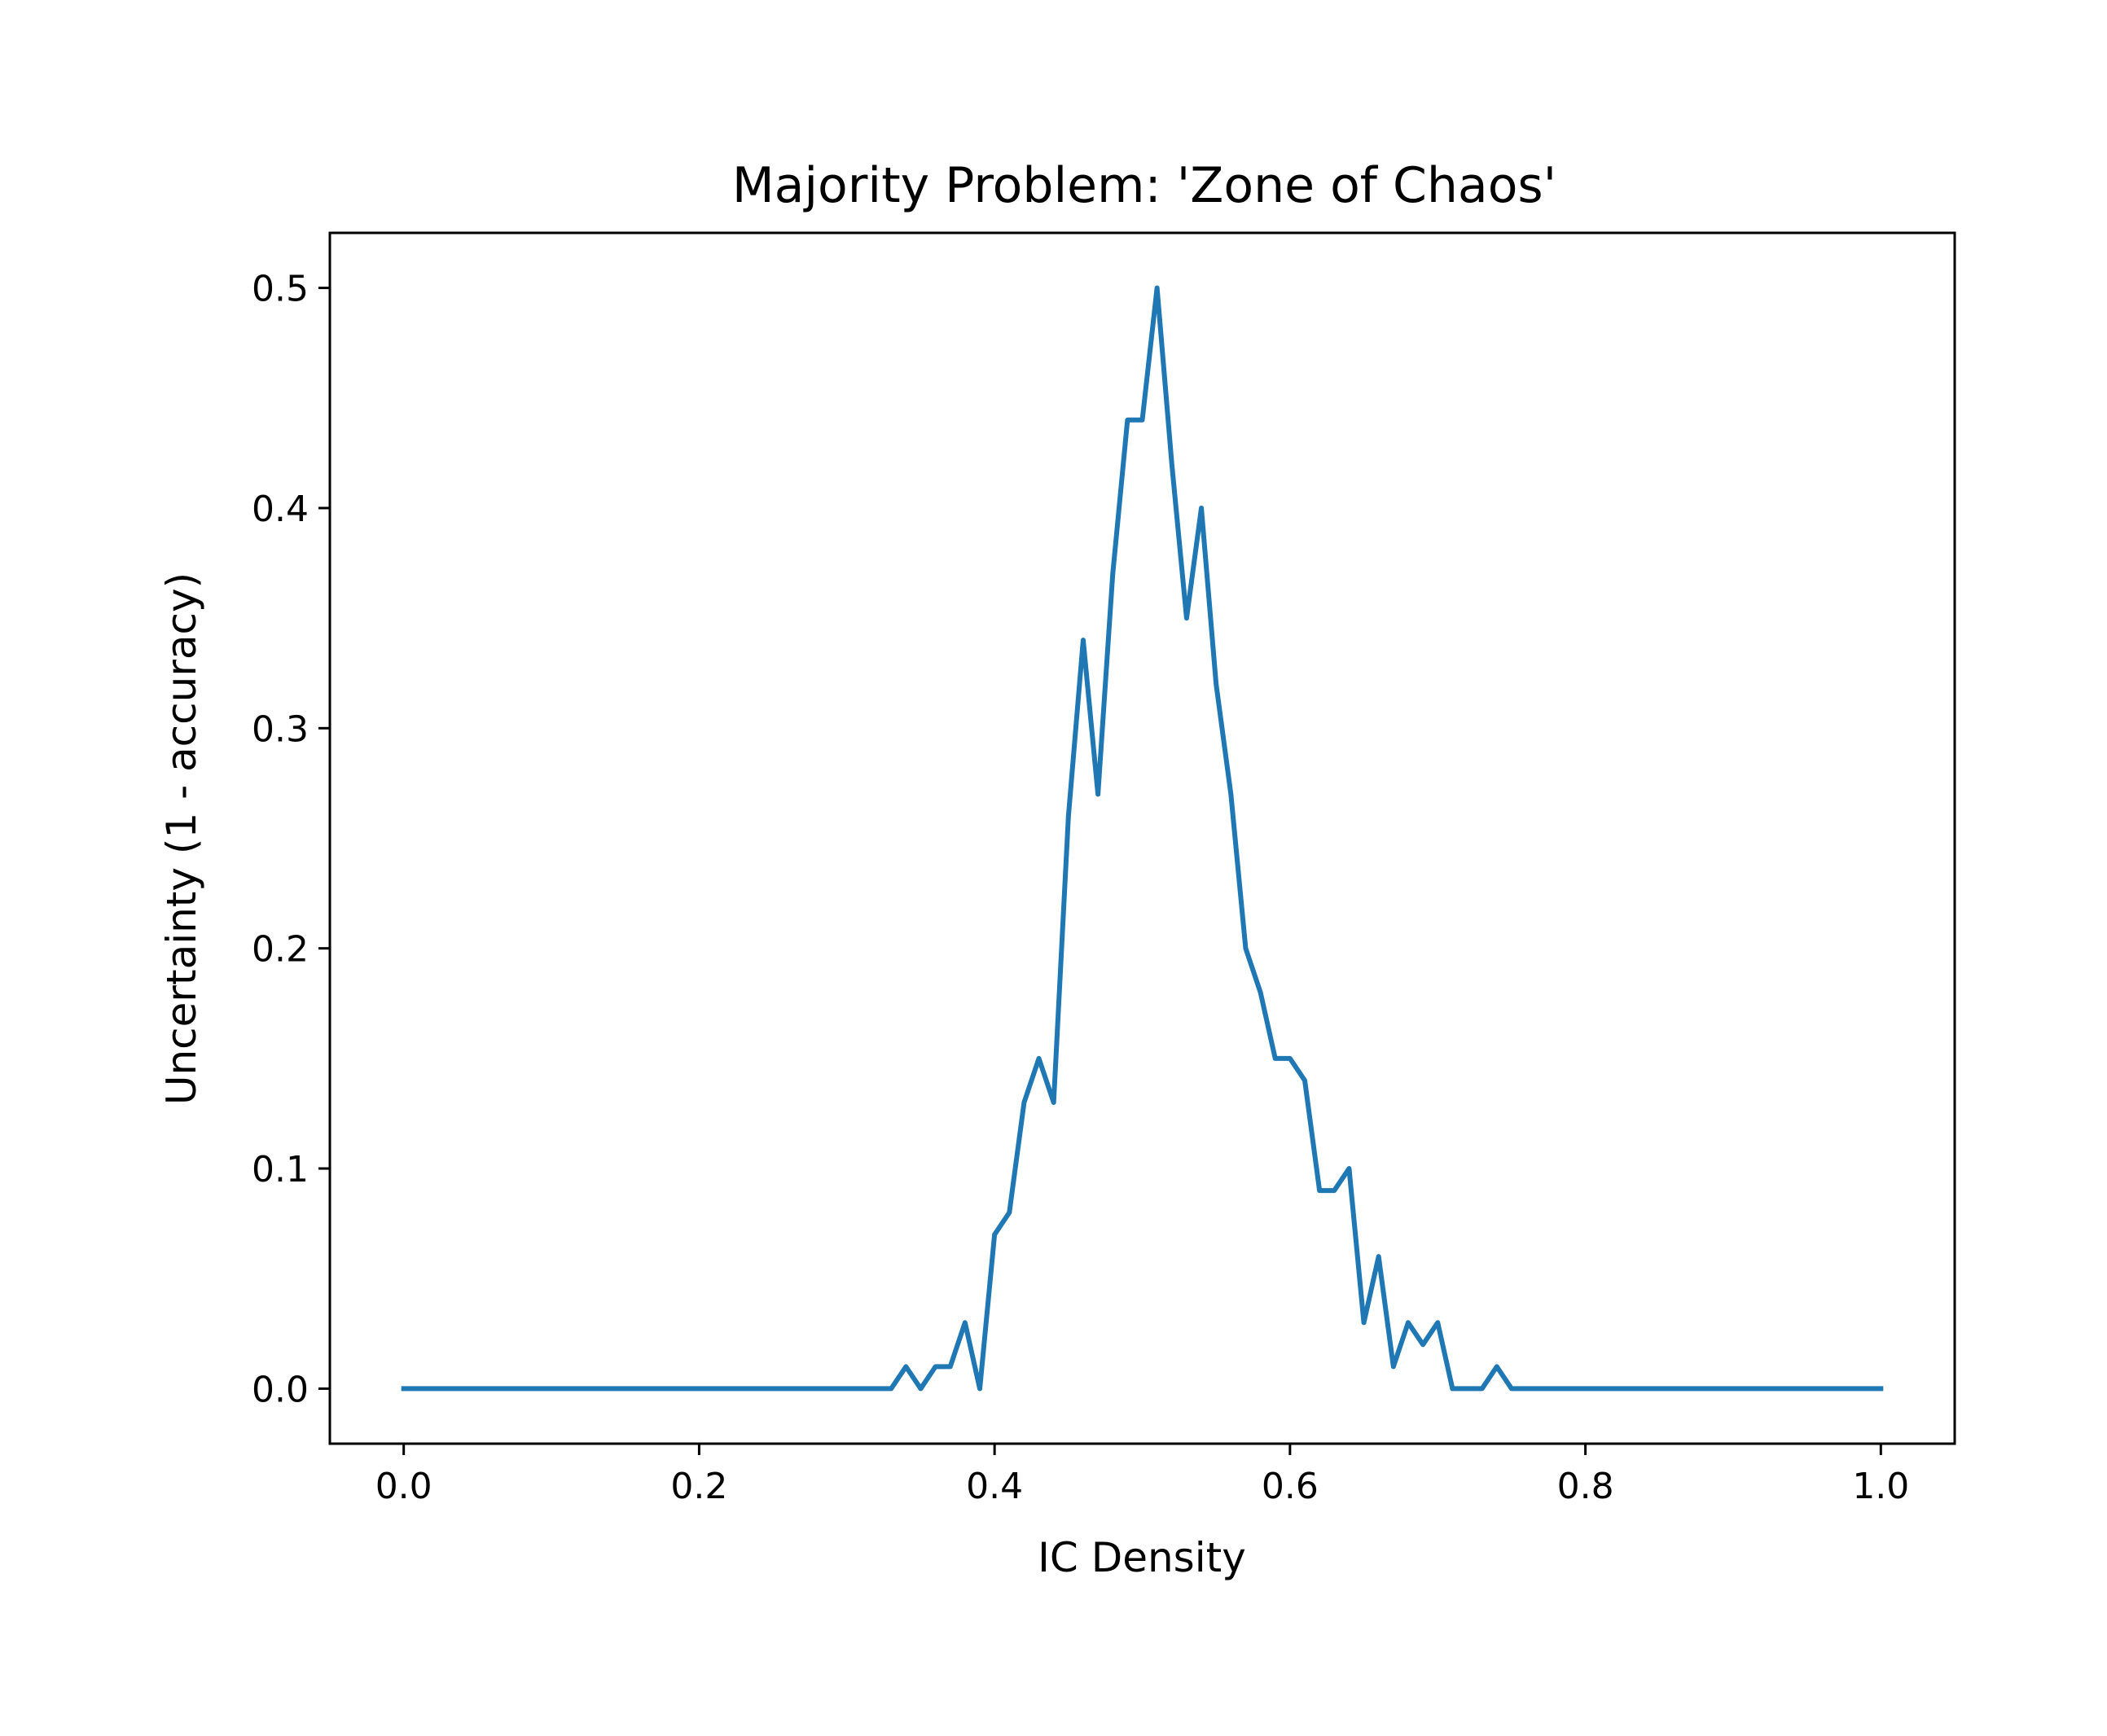  What do you see at coordinates (280, 729) in the screenshot?
I see `y-tick-label: 0.3` at bounding box center [280, 729].